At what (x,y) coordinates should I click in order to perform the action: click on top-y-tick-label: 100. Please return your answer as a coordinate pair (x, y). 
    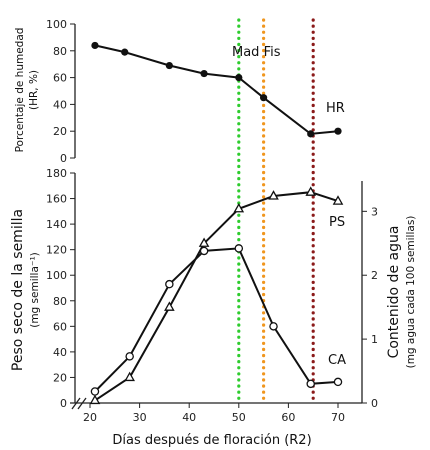
    Looking at the image, I should click on (56, 24).